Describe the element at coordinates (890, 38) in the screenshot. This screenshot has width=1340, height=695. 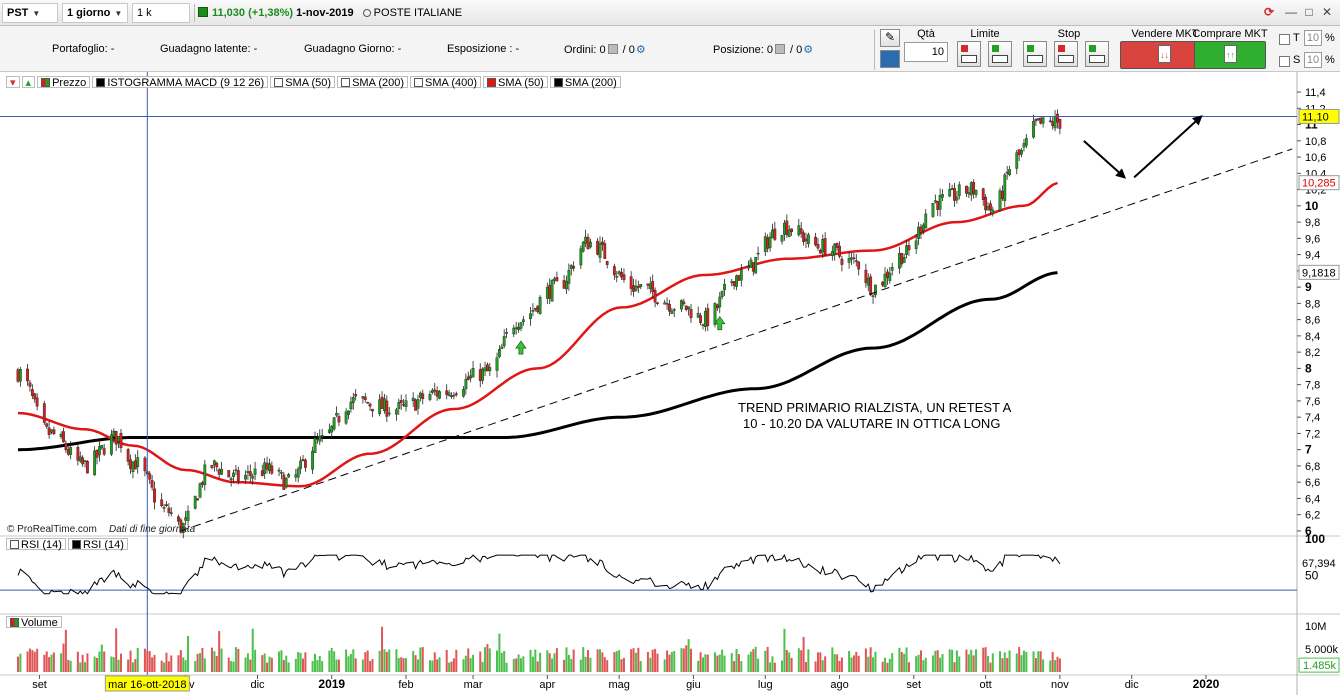
I see `pencil-icon: ✎` at that location.